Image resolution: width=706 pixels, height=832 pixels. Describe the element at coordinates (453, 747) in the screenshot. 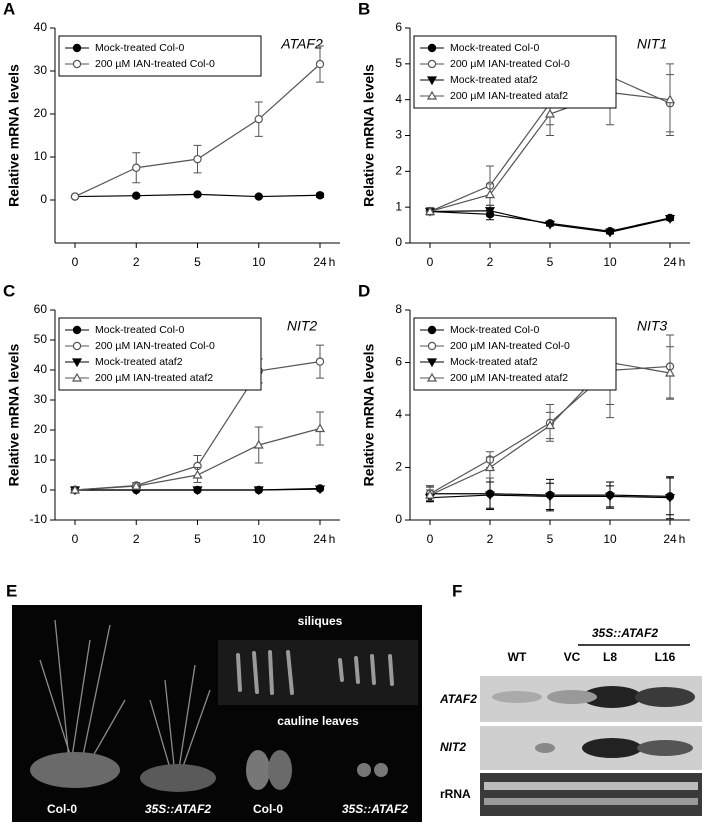

I see `row-label: NIT2` at that location.